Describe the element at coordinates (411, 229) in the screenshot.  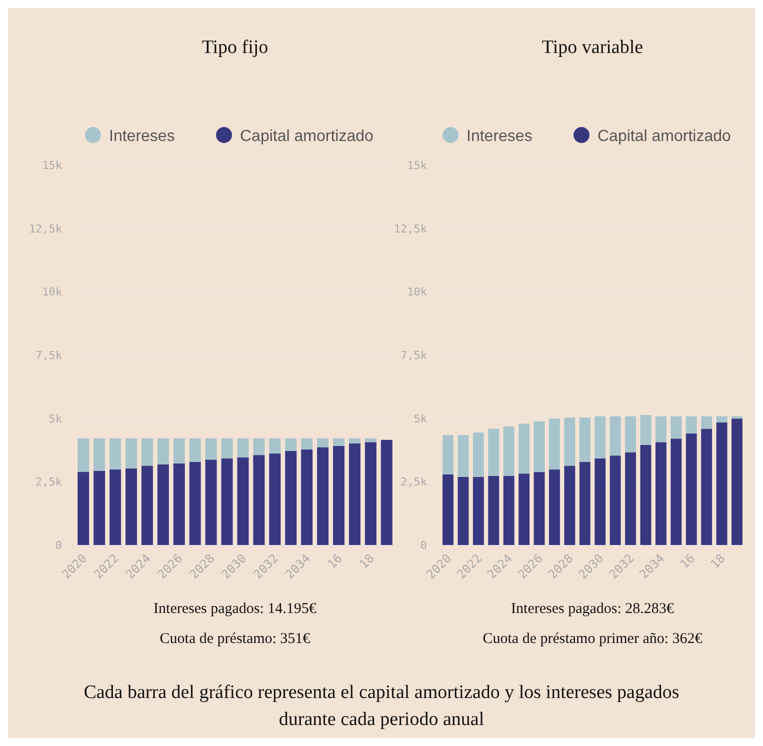
I see `y-tick-label: 12,5k` at that location.